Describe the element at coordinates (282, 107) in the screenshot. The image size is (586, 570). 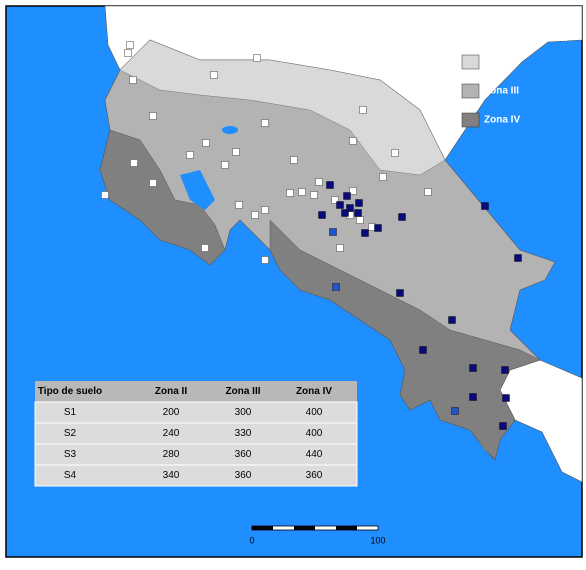
I see `zone-ii` at that location.